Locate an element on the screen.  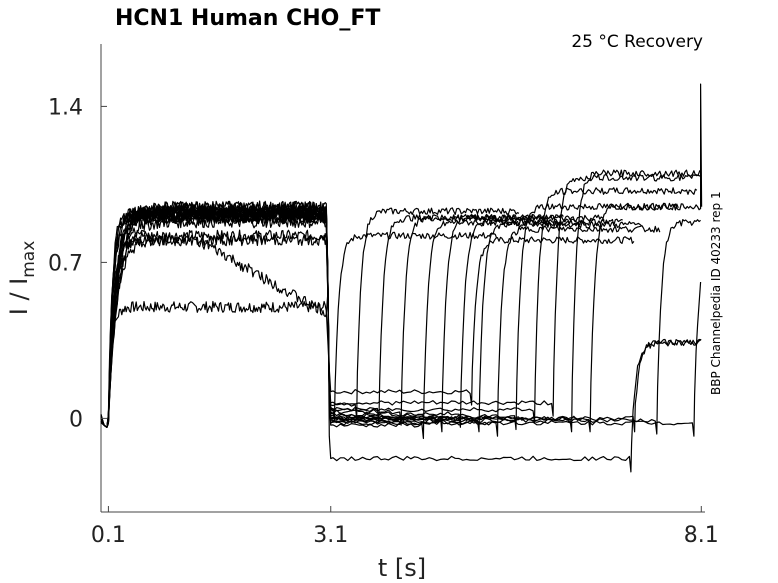
x-tick-label: 8.1 is located at coordinates (701, 535).